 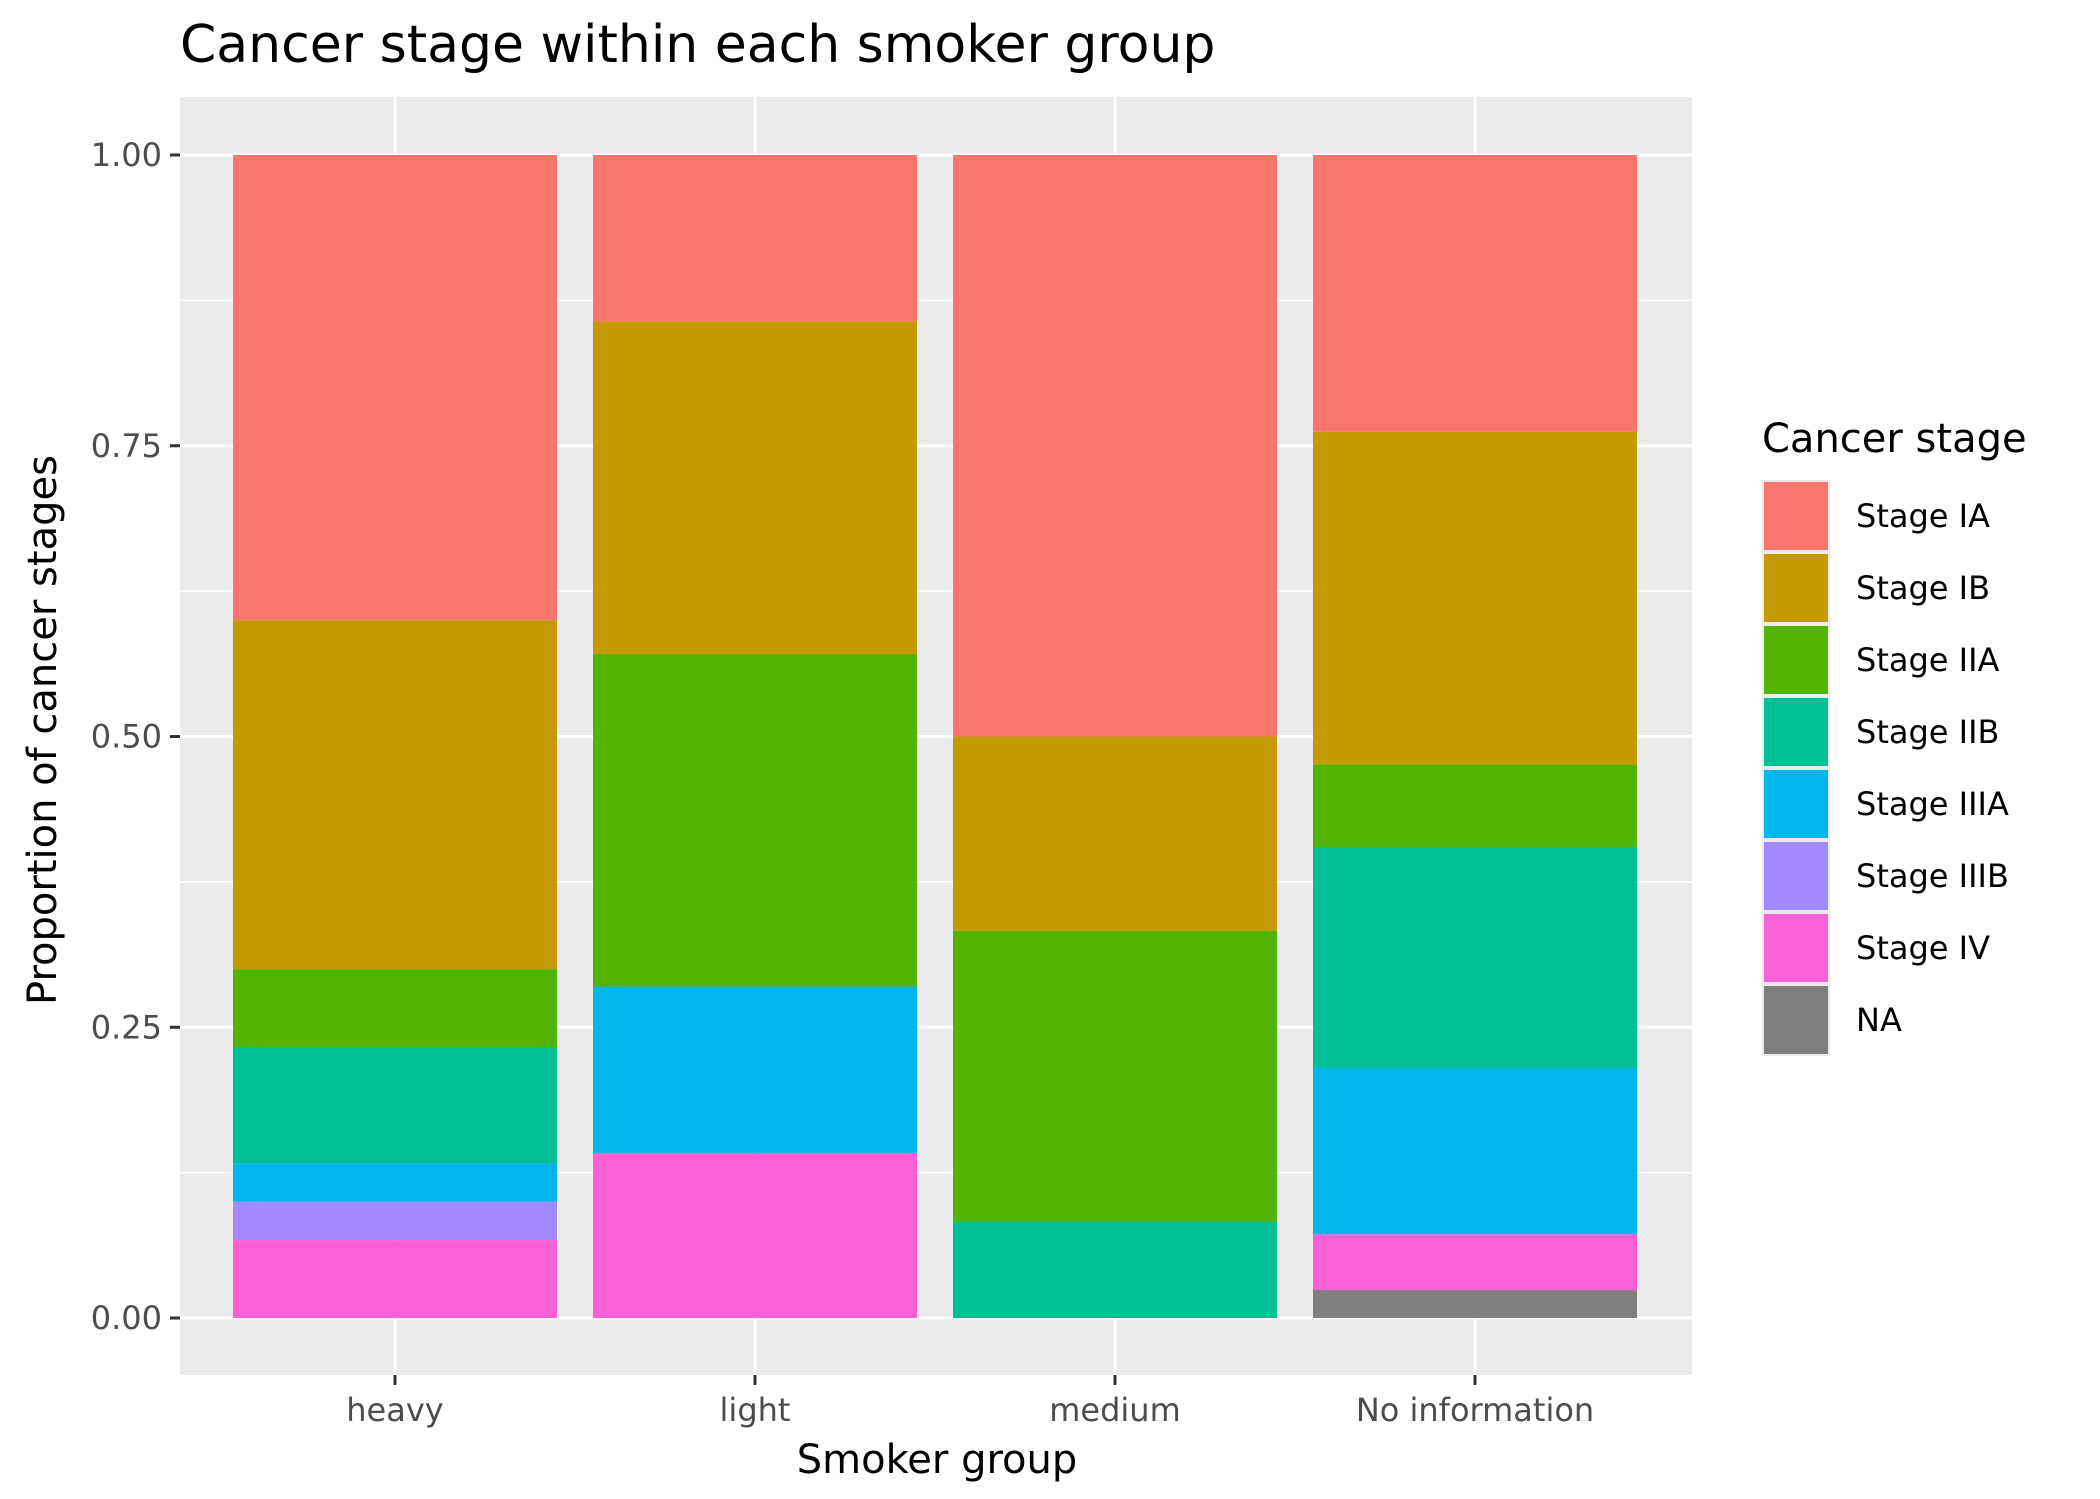 I want to click on bar-segment-light-stage-ia, so click(x=755, y=238).